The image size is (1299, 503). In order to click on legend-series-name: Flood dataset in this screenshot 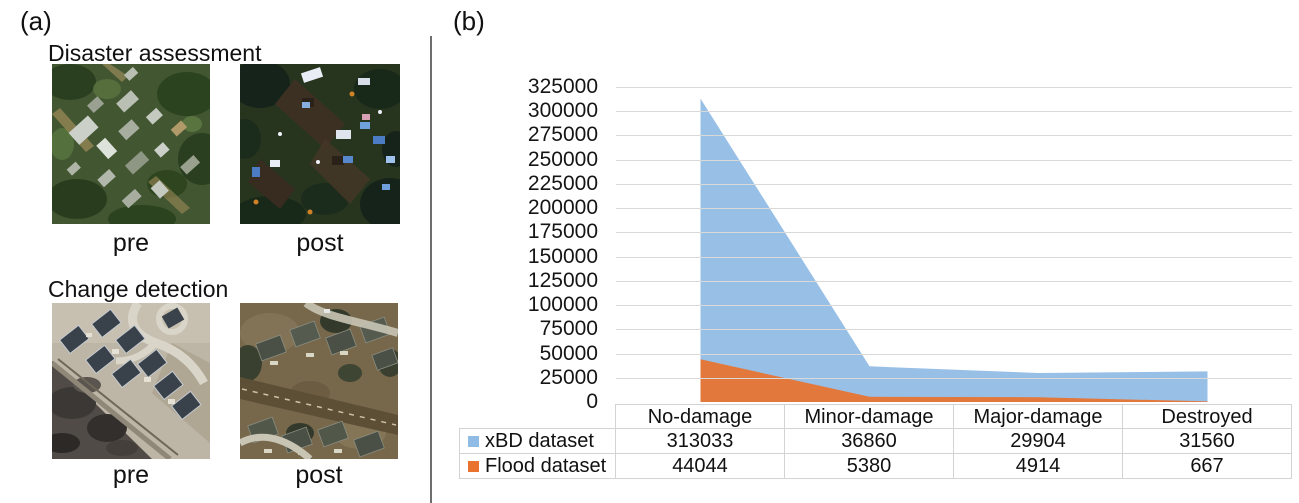, I will do `click(546, 465)`.